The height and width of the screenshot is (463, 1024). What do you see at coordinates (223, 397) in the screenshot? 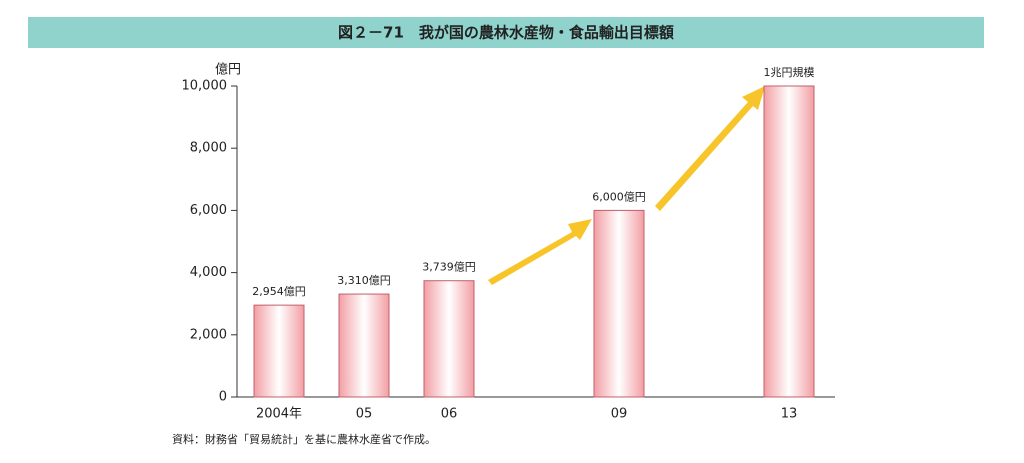
I see `y-tick-label: 0` at bounding box center [223, 397].